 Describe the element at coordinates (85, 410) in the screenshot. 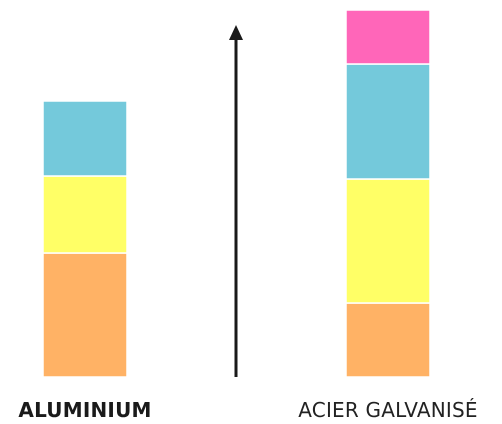

I see `category-label-aluminium: ALUMINIUM` at that location.